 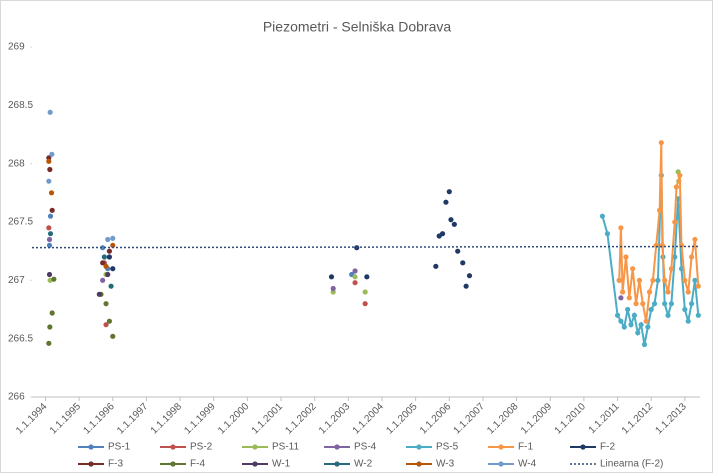 I want to click on y-tick-label: 268, so click(x=16, y=163).